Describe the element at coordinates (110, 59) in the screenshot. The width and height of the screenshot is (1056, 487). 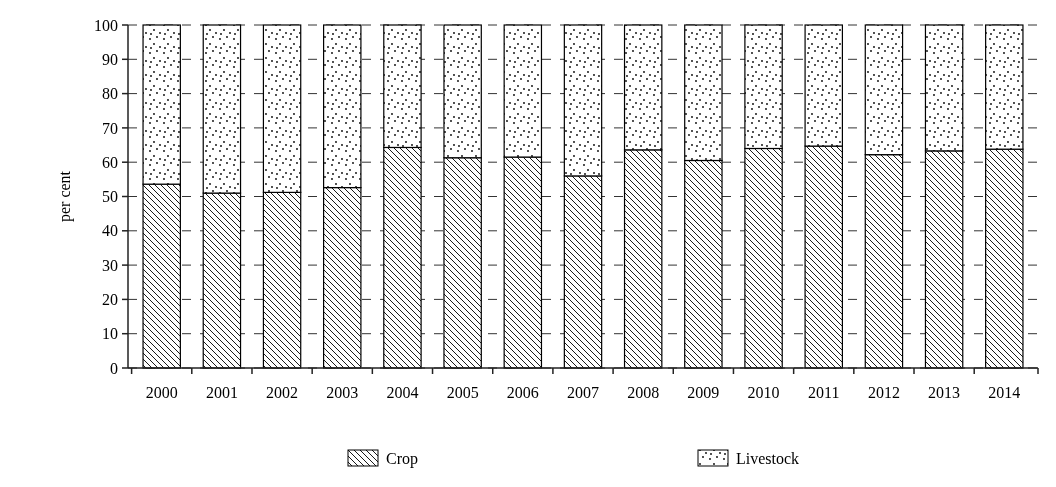
I see `y-tick-label: 90` at that location.